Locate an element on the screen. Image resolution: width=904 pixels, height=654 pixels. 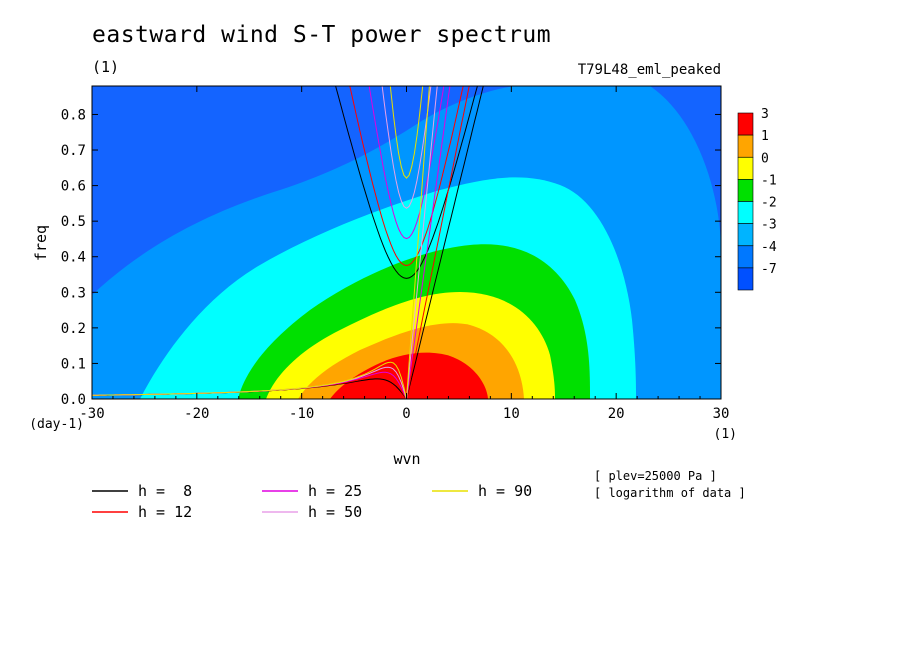
y-axis-label: freq is located at coordinates (41, 243).